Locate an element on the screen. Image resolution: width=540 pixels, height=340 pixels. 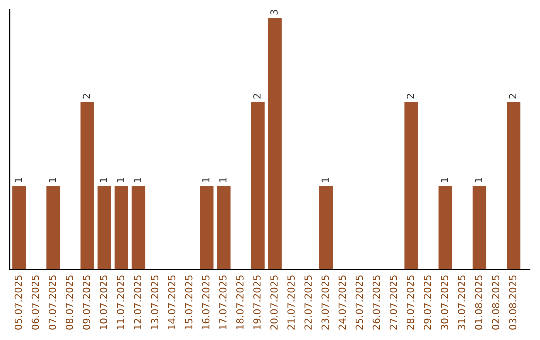
x-tick-label: 12.07.2025 is located at coordinates (138, 303).